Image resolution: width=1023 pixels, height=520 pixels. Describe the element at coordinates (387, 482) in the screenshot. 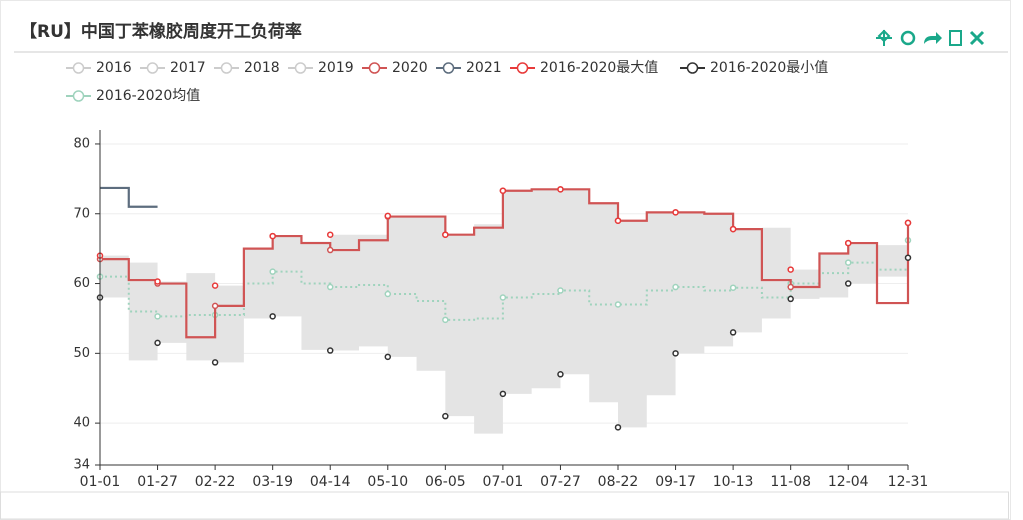

I see `x-tick-label: 05-10` at that location.